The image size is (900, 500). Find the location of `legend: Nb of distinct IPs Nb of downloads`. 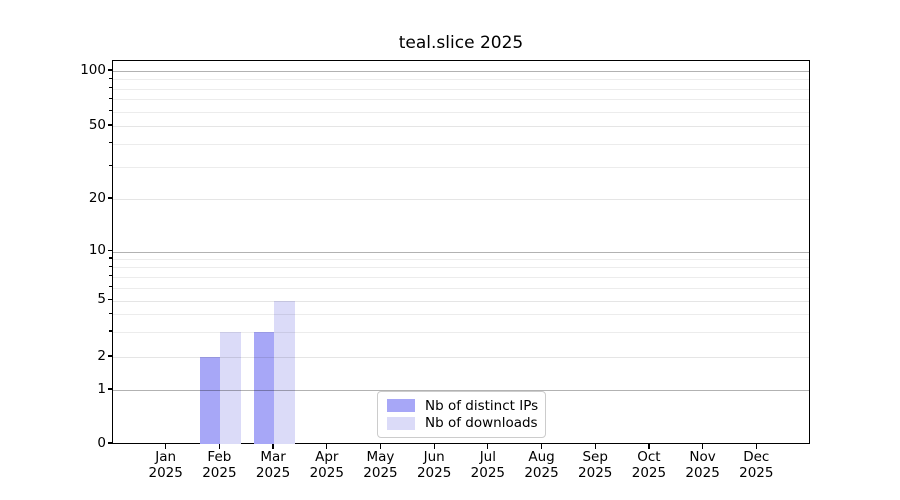

legend: Nb of distinct IPs Nb of downloads is located at coordinates (461, 414).